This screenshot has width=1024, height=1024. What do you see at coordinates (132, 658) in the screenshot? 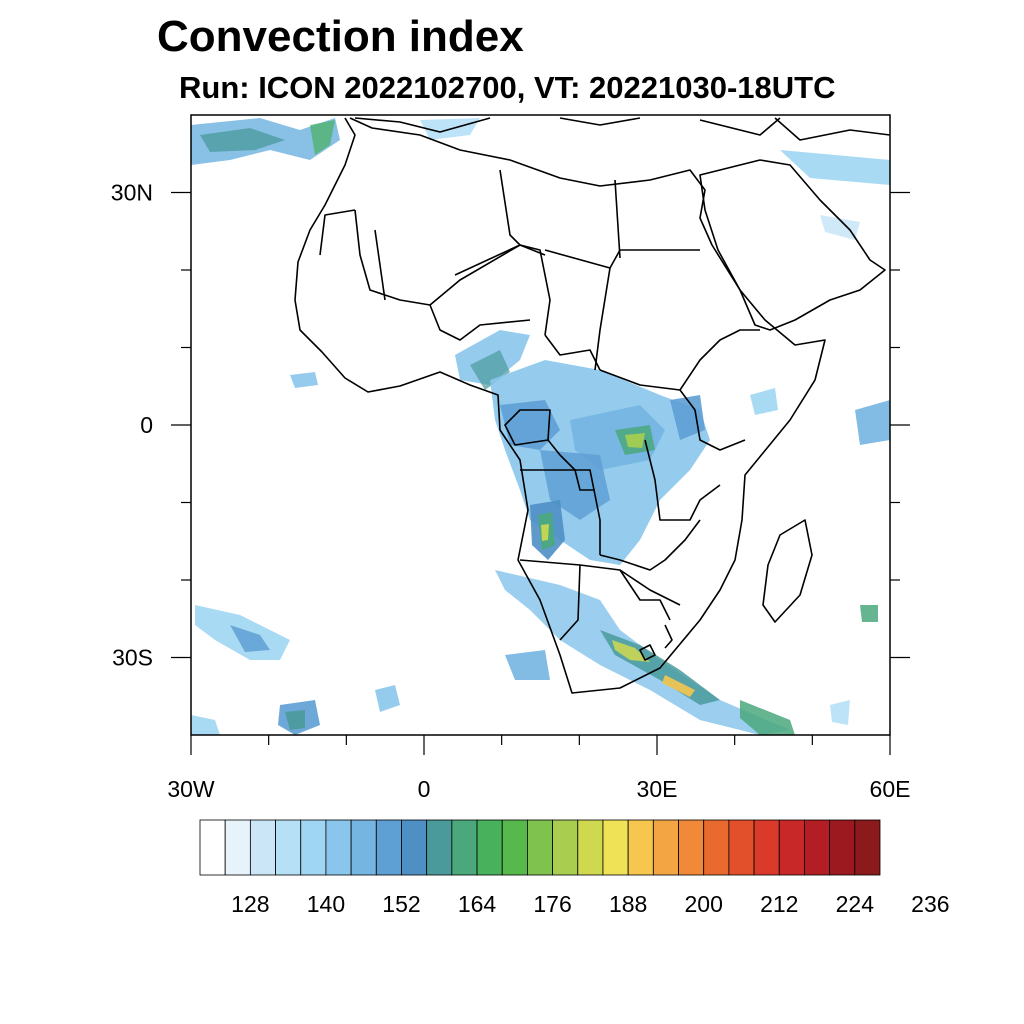
I see `lat-label: 30S` at bounding box center [132, 658].